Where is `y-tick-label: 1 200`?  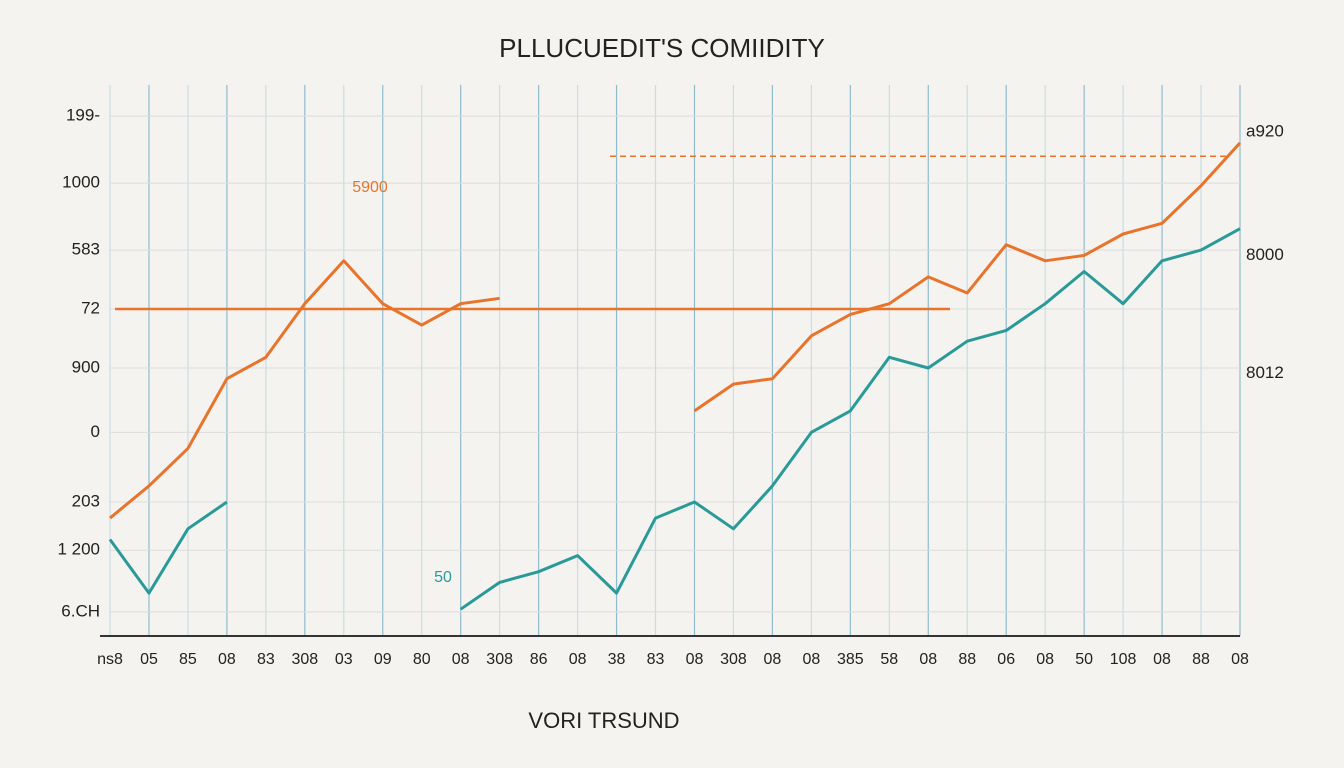 y-tick-label: 1 200 is located at coordinates (78, 549).